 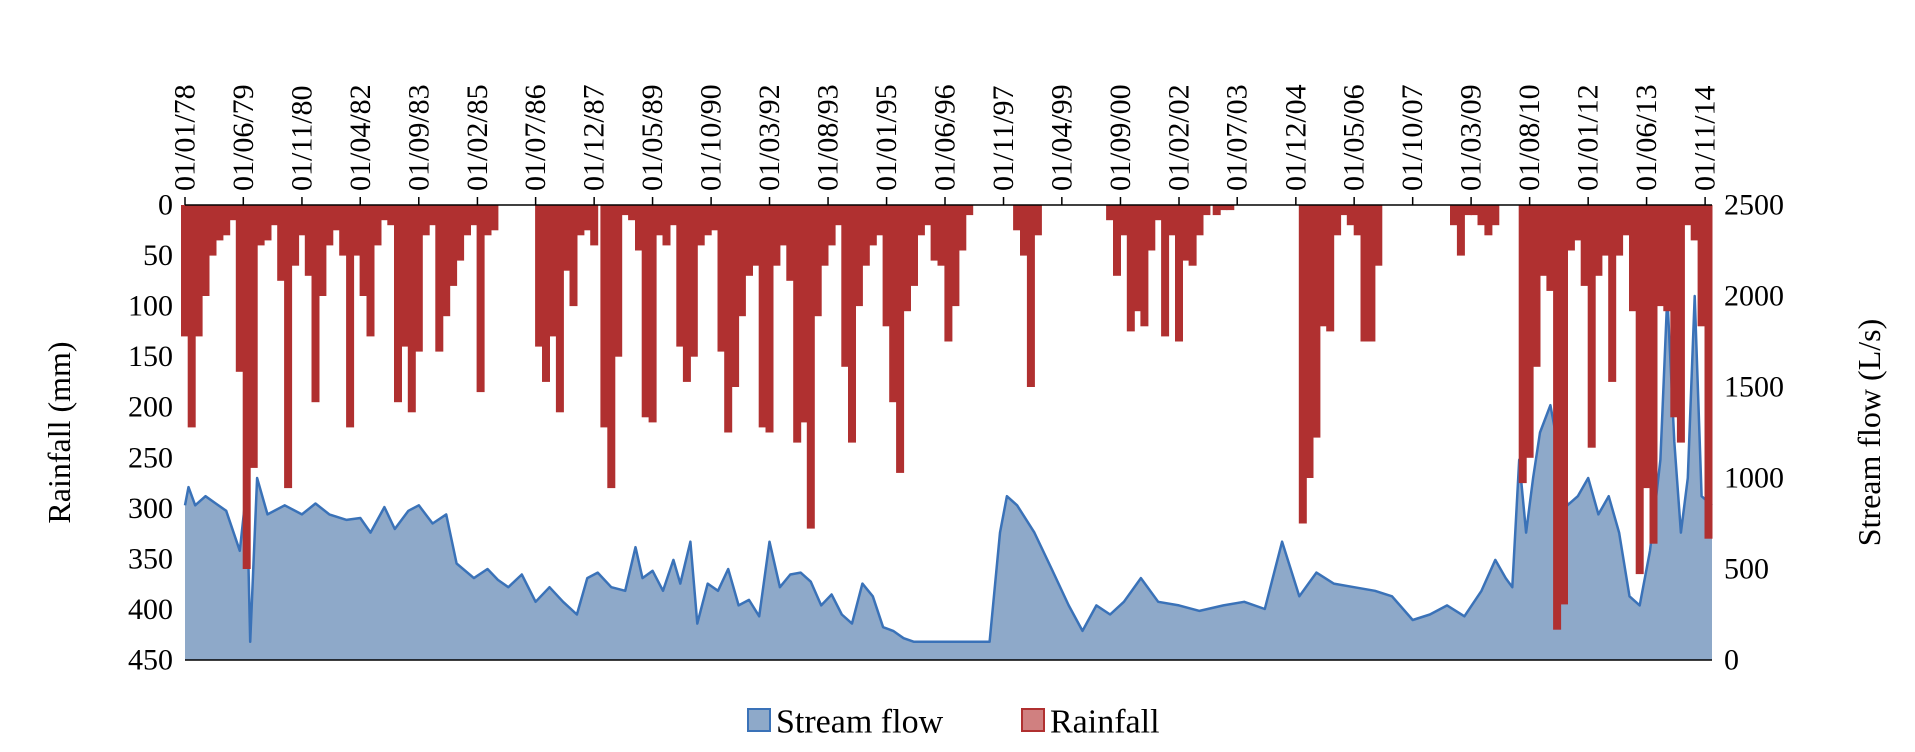 What do you see at coordinates (759, 720) in the screenshot?
I see `legend-swatch-stream-flow` at bounding box center [759, 720].